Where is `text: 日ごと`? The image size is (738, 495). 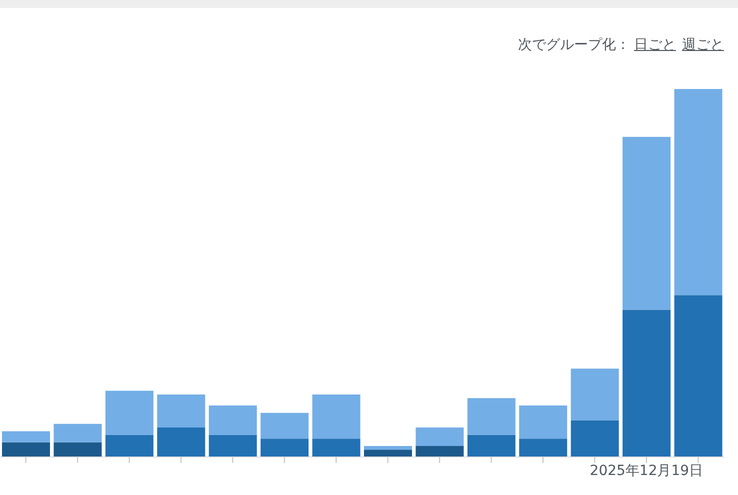
text: 日ごと is located at coordinates (655, 45).